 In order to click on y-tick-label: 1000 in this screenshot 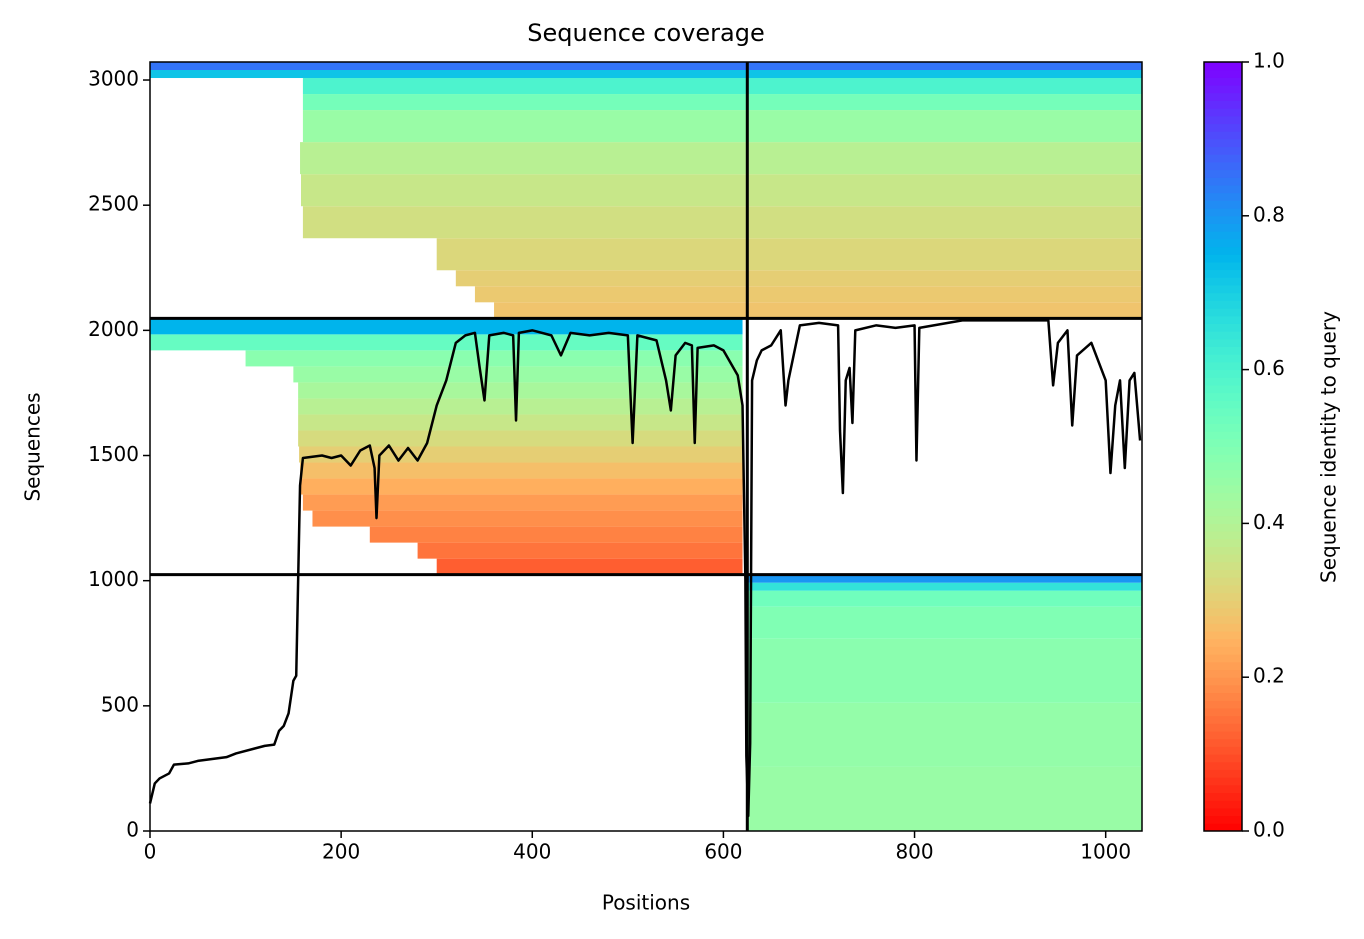, I will do `click(113, 579)`.